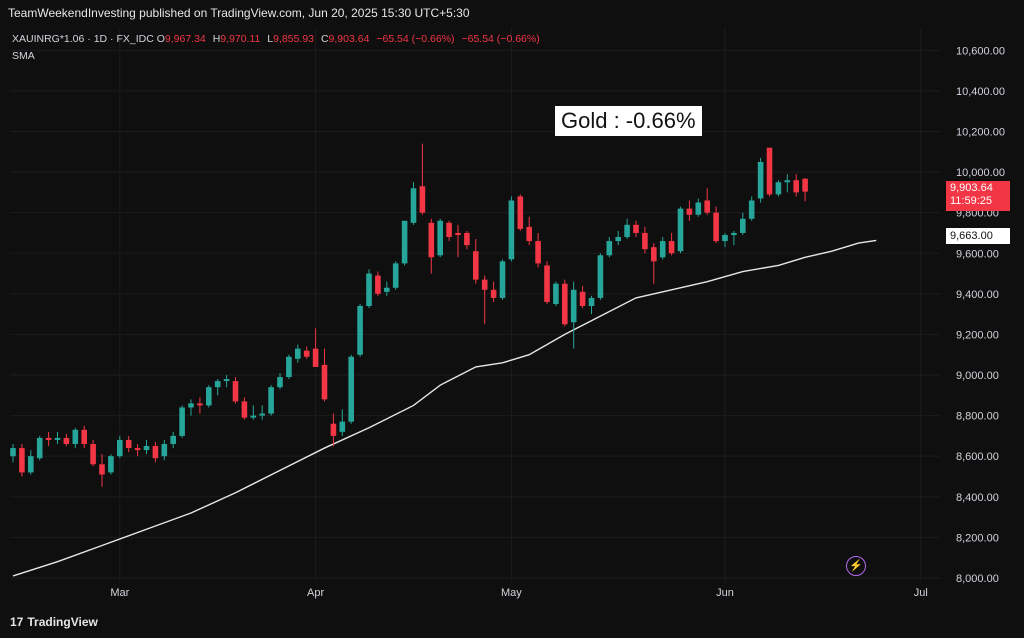 This screenshot has width=1024, height=638. What do you see at coordinates (23, 56) in the screenshot?
I see `sma-indicator-label: SMA` at bounding box center [23, 56].